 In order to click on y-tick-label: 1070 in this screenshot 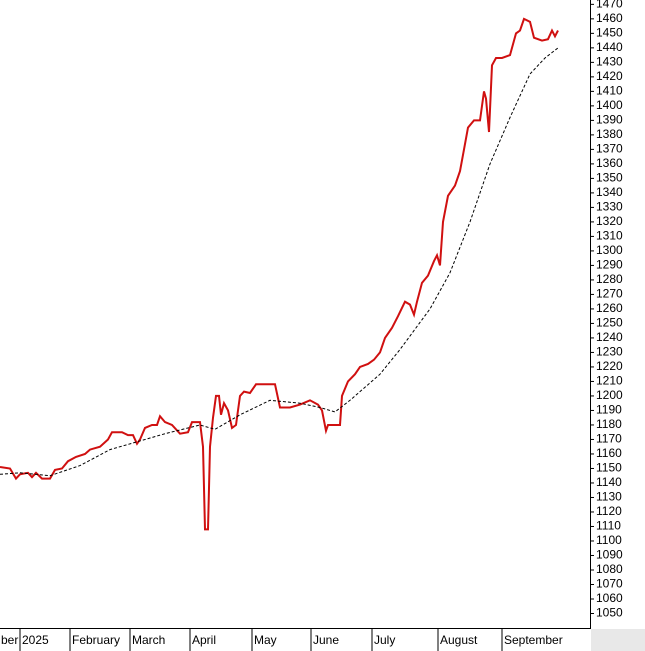, I will do `click(609, 584)`.